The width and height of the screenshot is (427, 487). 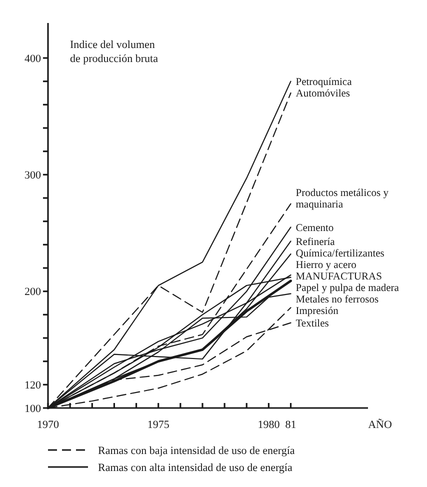 What do you see at coordinates (33, 176) in the screenshot?
I see `y-tick-label: 300` at bounding box center [33, 176].